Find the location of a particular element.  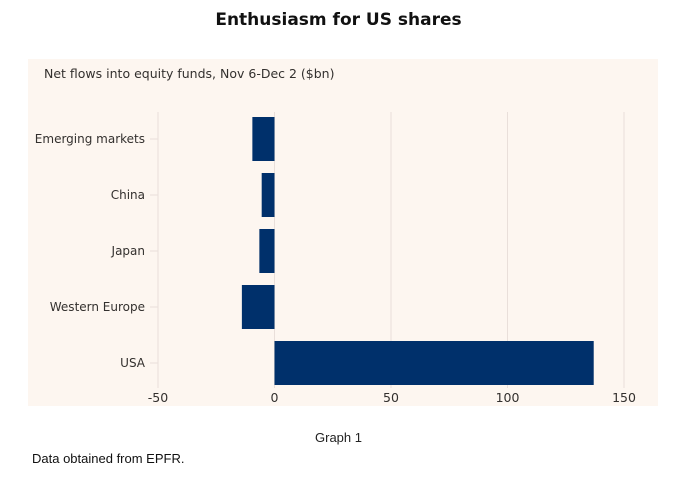

category-label: Emerging markets is located at coordinates (90, 139).